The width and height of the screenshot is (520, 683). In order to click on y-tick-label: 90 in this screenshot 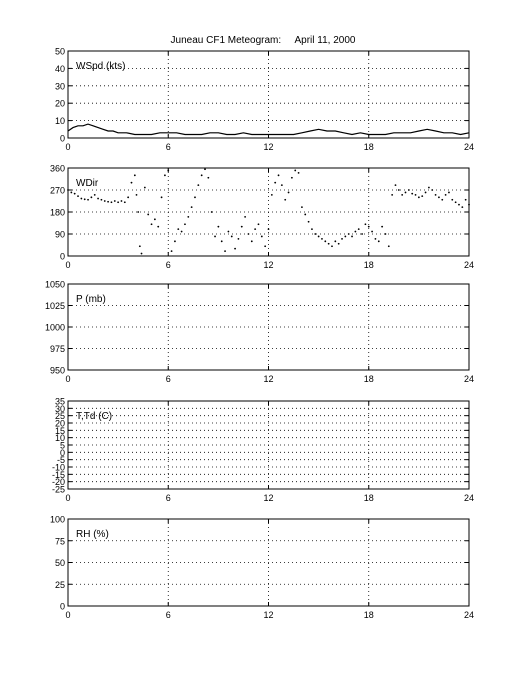, I will do `click(60, 235)`.